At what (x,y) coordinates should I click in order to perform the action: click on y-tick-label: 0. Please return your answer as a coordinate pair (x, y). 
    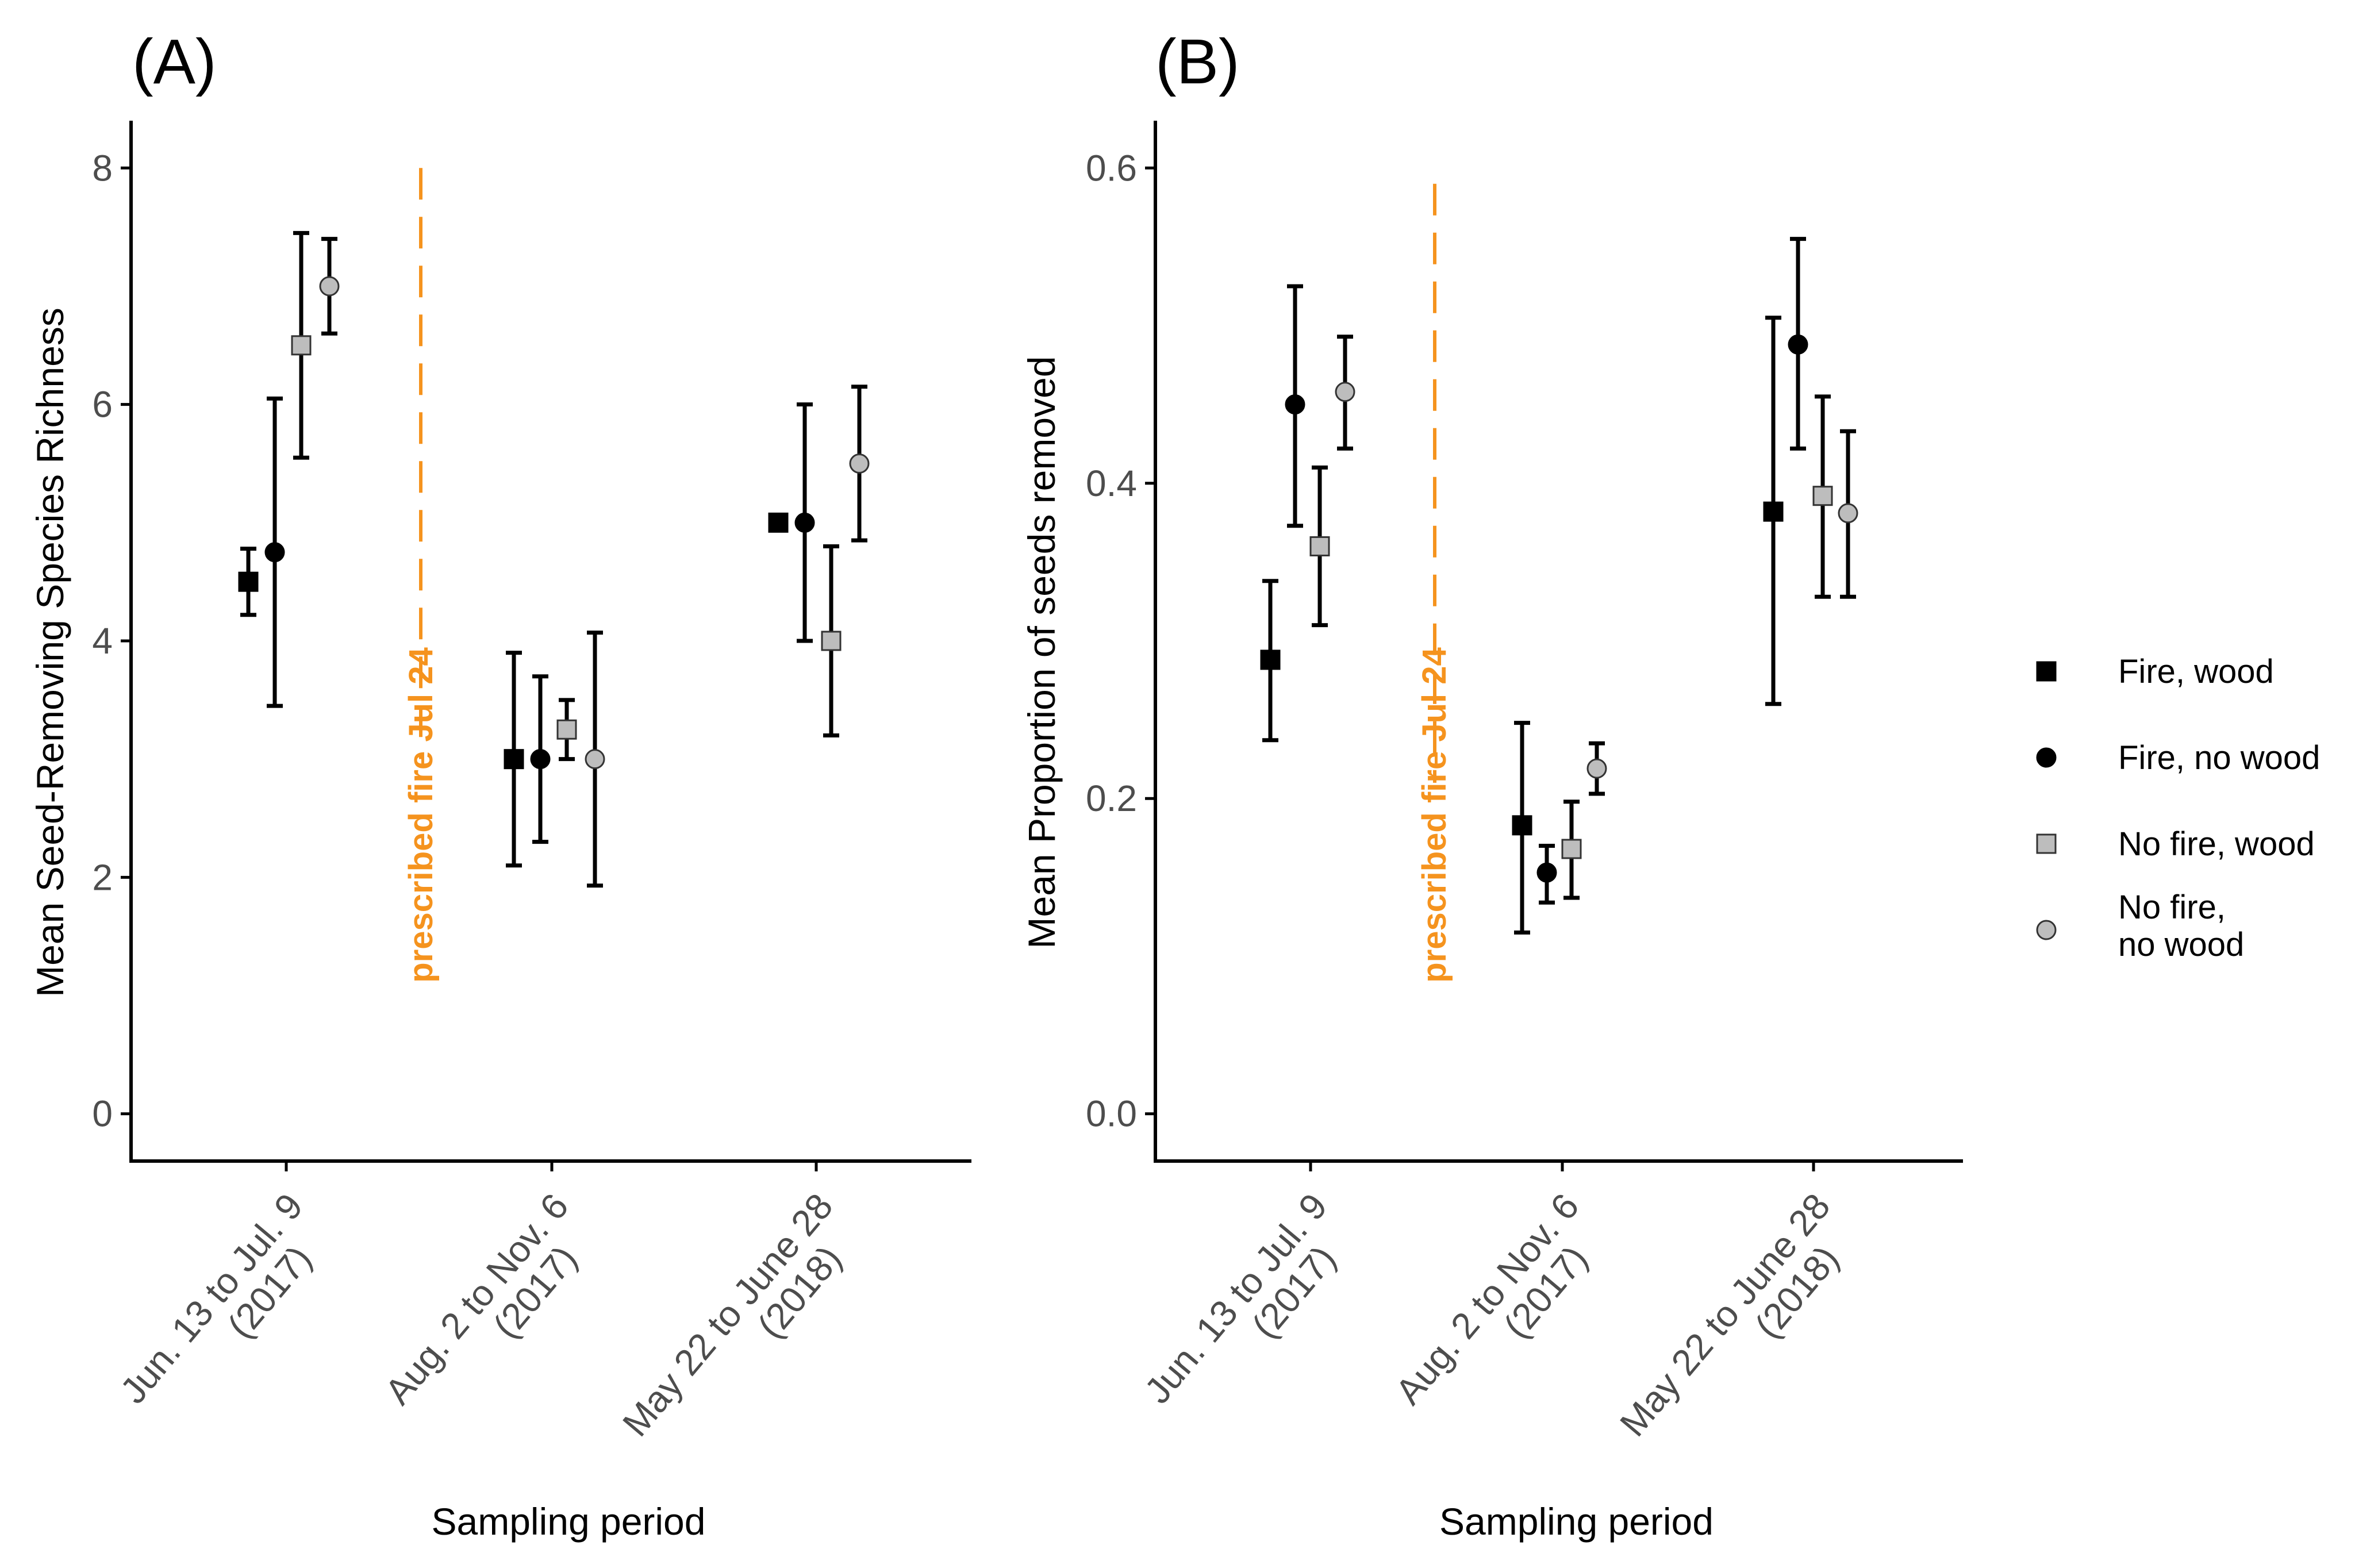
    Looking at the image, I should click on (102, 1114).